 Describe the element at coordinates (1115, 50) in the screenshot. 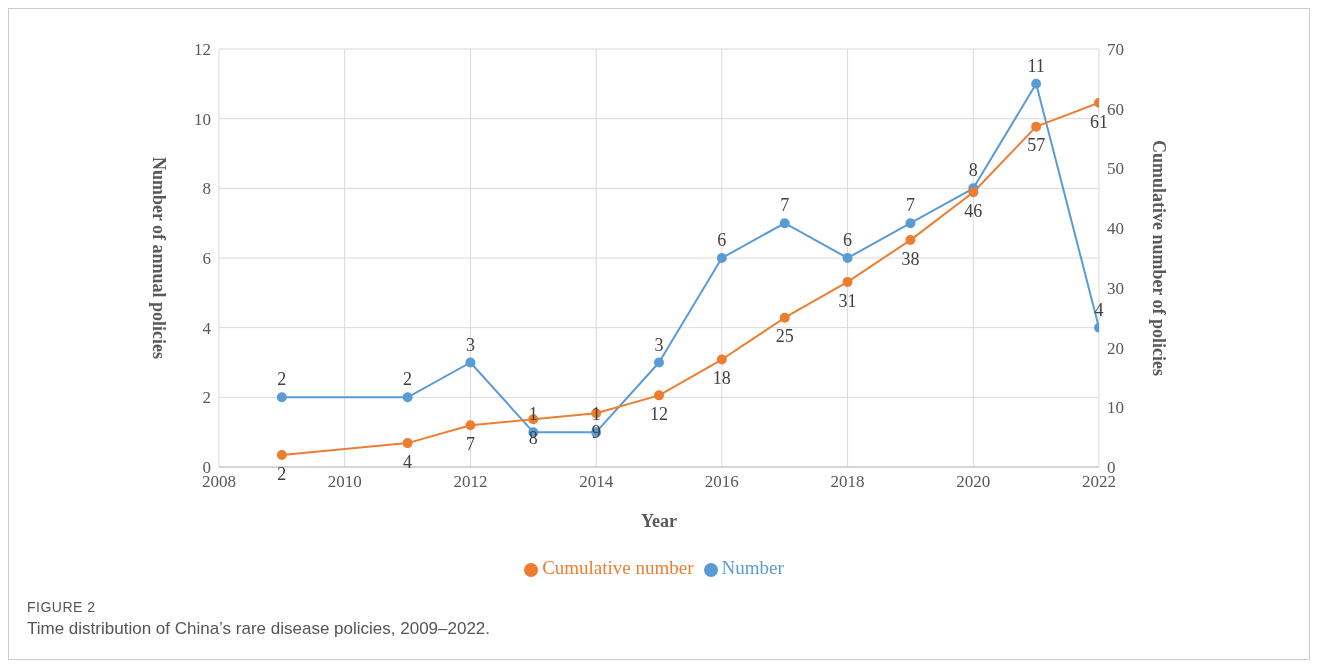

I see `y2-tick-label: 70` at that location.